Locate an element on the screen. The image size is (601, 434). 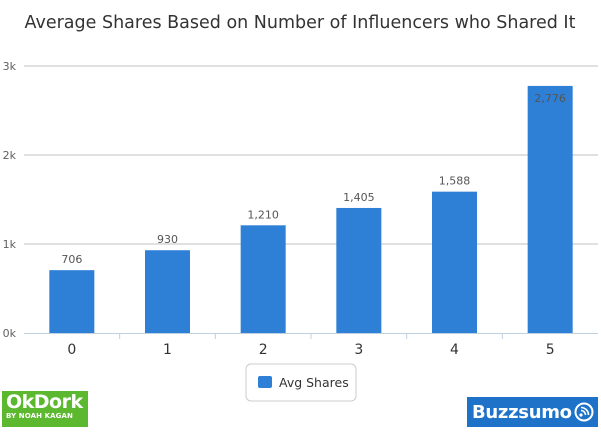
buzzsumo-logo: Buzzsumo is located at coordinates (532, 412).